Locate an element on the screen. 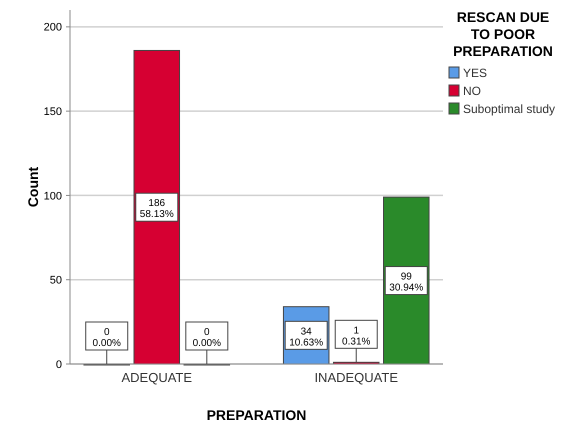  legend-title: RESCAN DUE TO POOR PREPARATION is located at coordinates (503, 34).